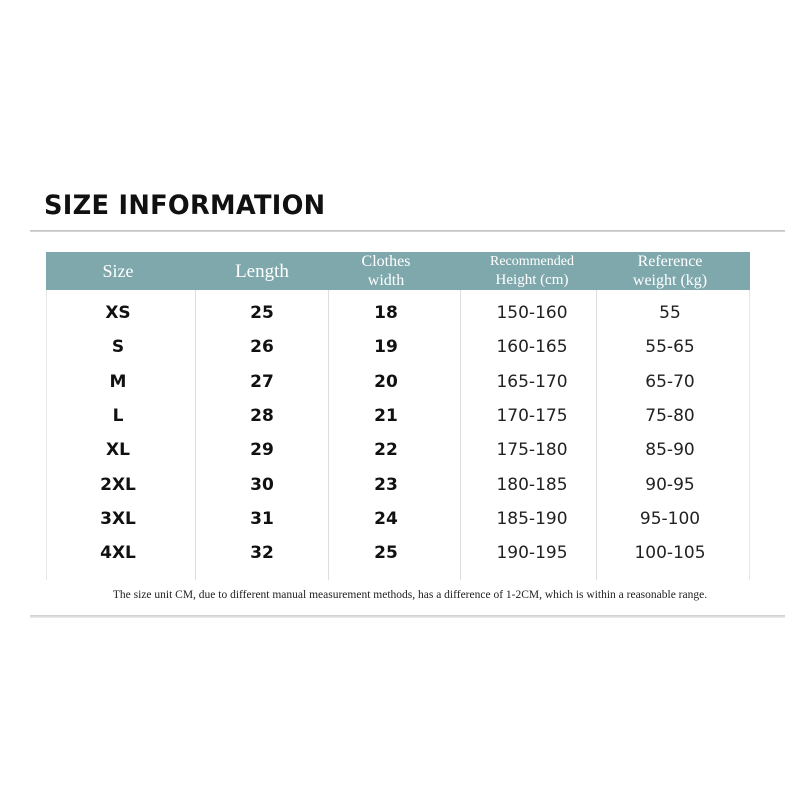 This screenshot has width=800, height=800. I want to click on table-cell: L, so click(118, 415).